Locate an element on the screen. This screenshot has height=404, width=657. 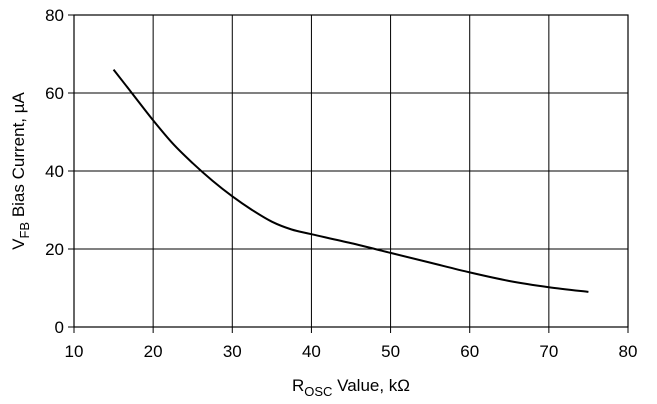
x-tick-label: 10 is located at coordinates (74, 351).